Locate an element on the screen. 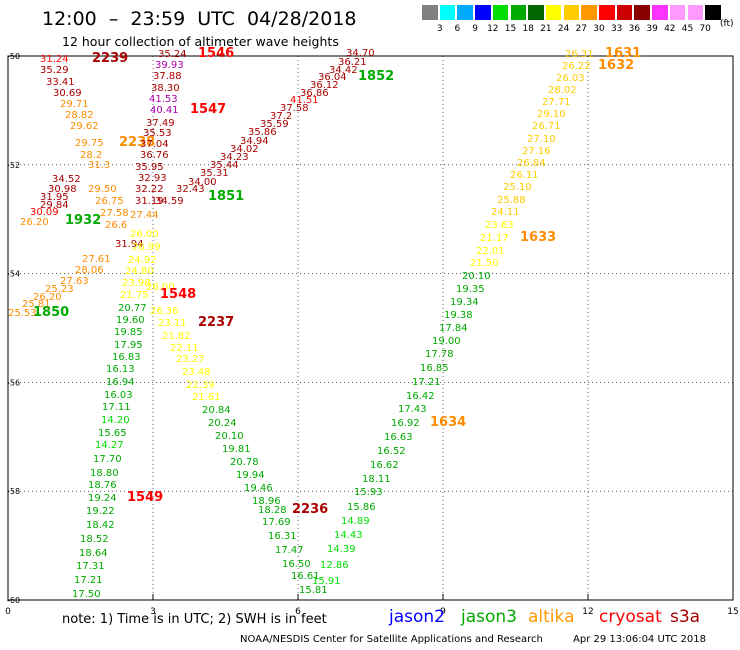 The image size is (740, 650). wave-height-value: 12.86 is located at coordinates (334, 565).